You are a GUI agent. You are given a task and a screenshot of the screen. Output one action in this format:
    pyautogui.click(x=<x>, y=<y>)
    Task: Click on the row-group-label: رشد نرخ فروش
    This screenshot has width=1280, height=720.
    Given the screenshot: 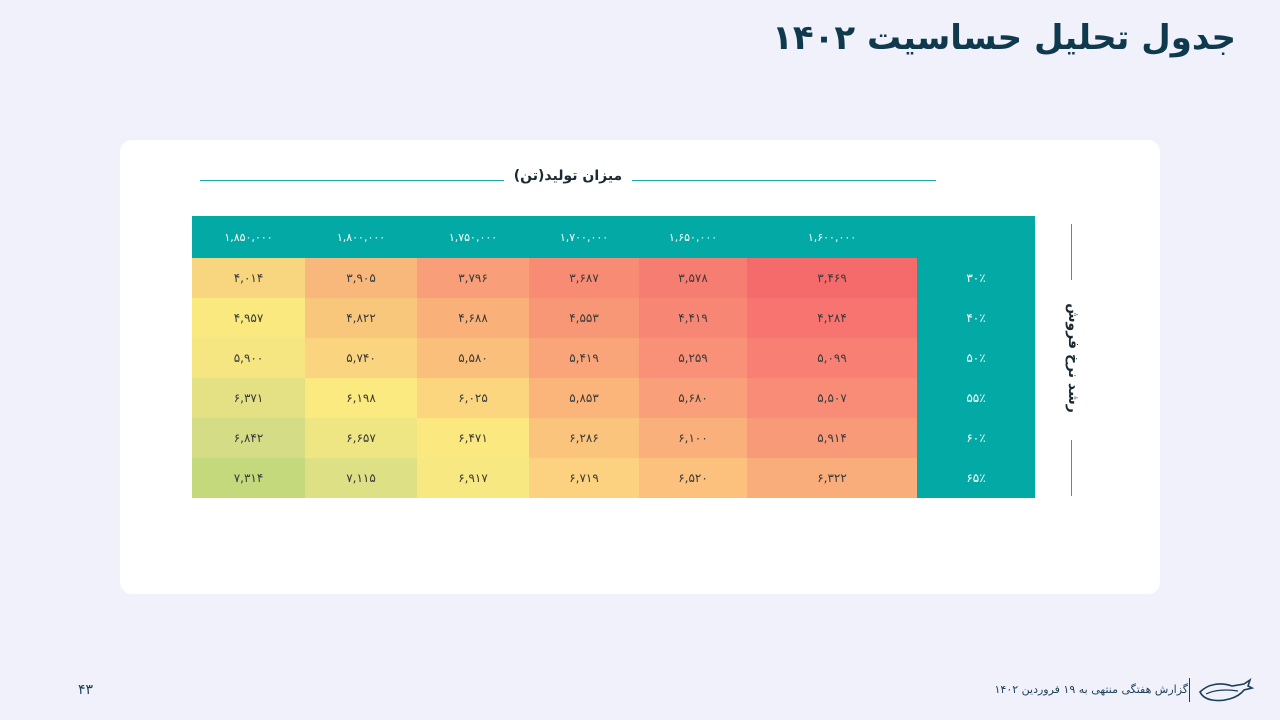 What is the action you would take?
    pyautogui.click(x=1073, y=358)
    